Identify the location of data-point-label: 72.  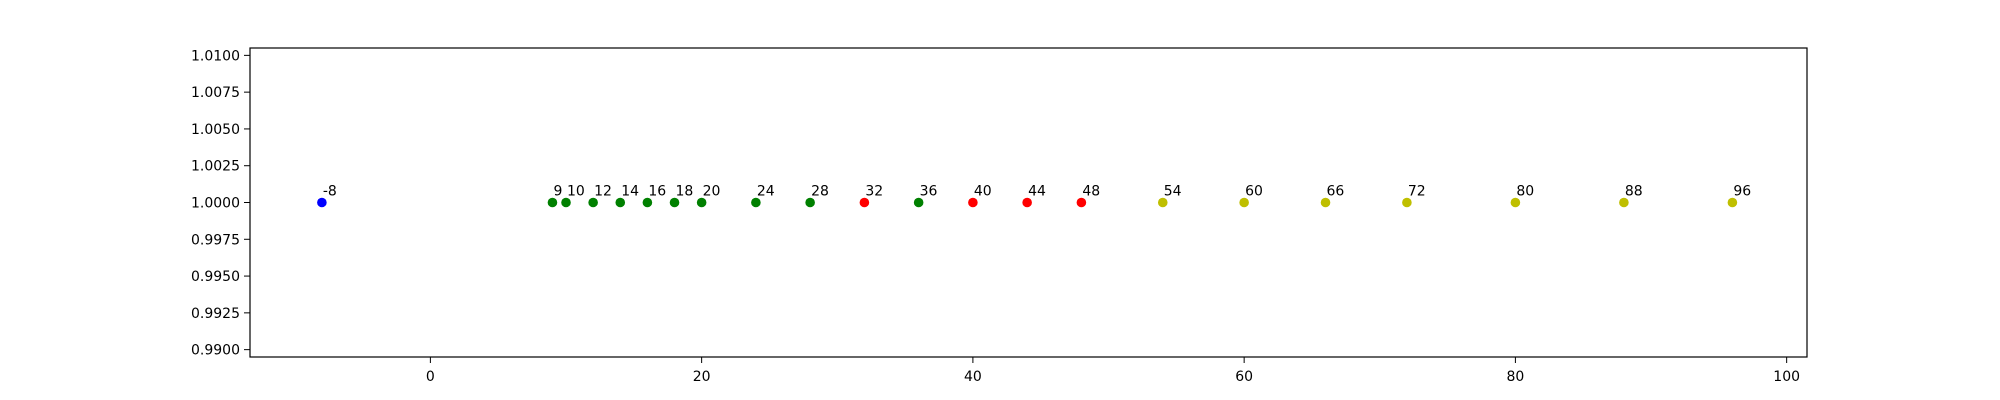
(1417, 192).